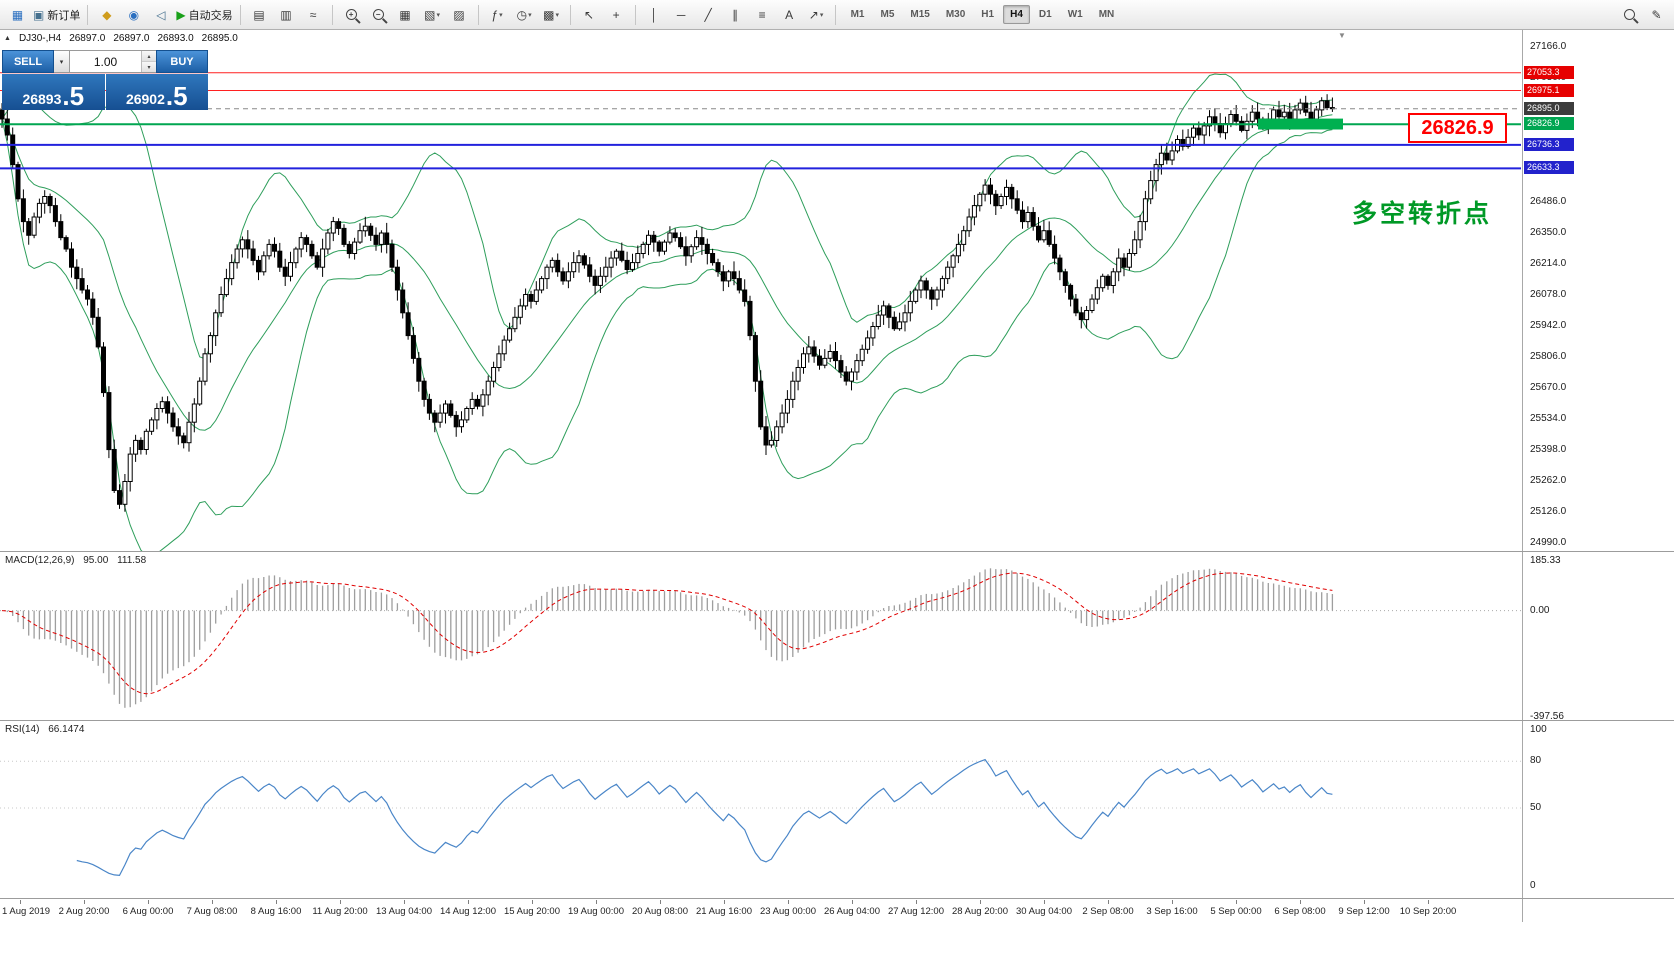  Describe the element at coordinates (259, 15) in the screenshot. I see `bar-chart-type-button: ▤` at that location.